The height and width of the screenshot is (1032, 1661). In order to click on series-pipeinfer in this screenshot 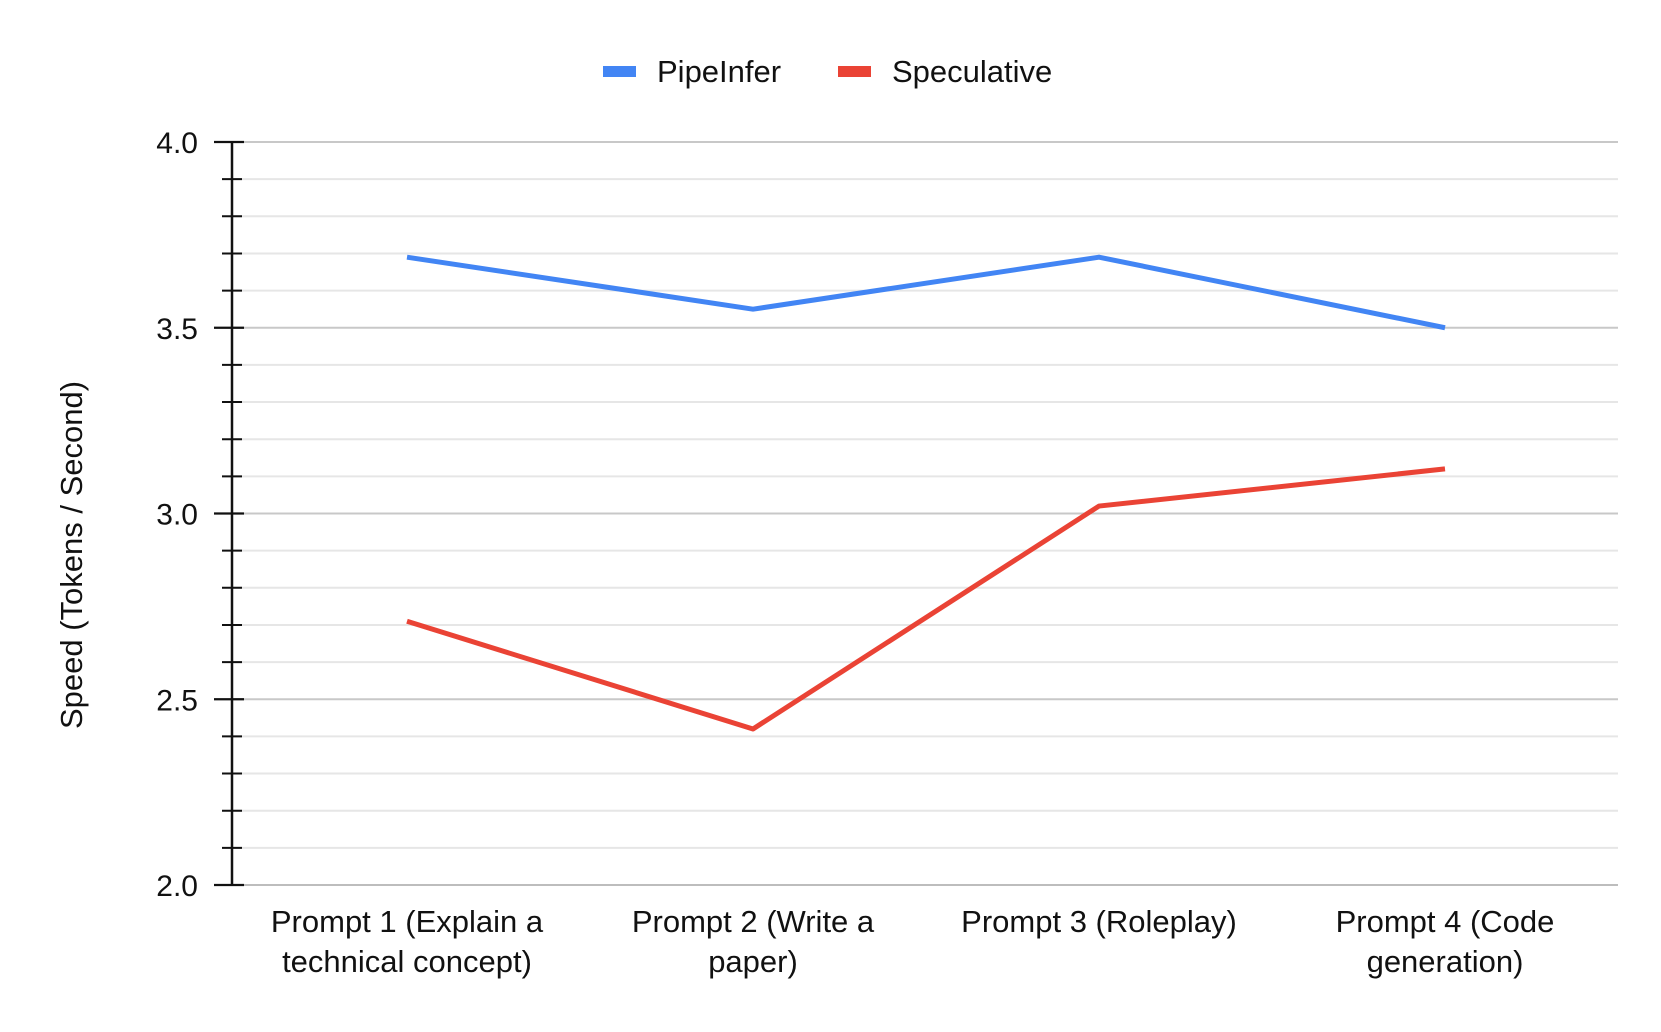, I will do `click(926, 292)`.